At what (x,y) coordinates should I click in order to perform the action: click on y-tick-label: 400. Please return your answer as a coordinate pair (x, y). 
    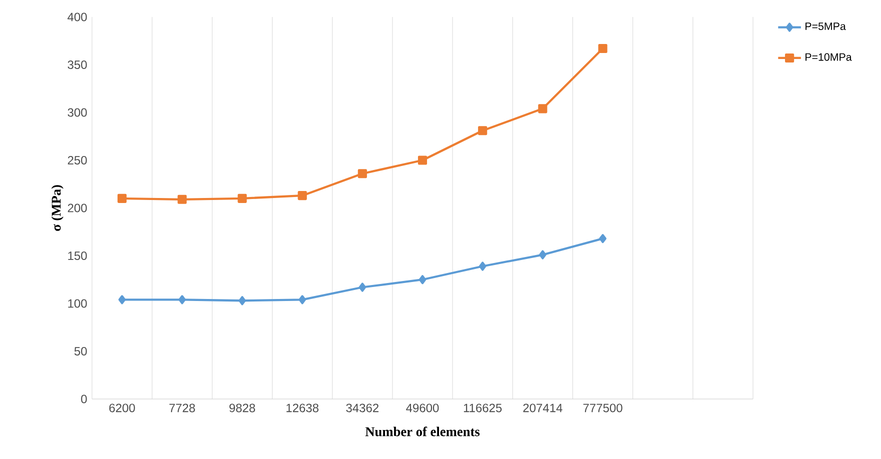
    Looking at the image, I should click on (77, 17).